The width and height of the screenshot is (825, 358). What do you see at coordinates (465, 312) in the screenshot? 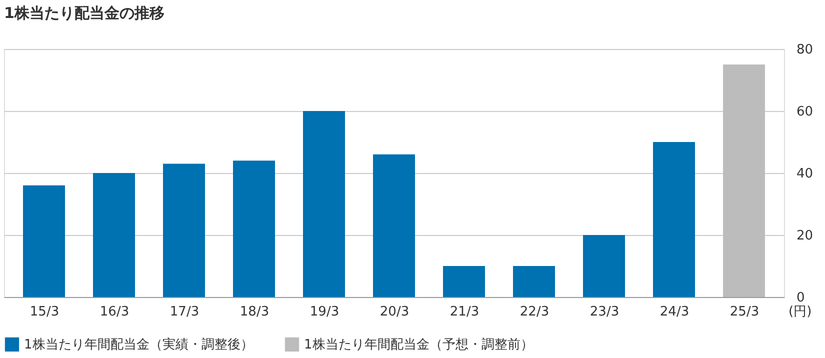
I see `x-tick-label: 21/3` at bounding box center [465, 312].